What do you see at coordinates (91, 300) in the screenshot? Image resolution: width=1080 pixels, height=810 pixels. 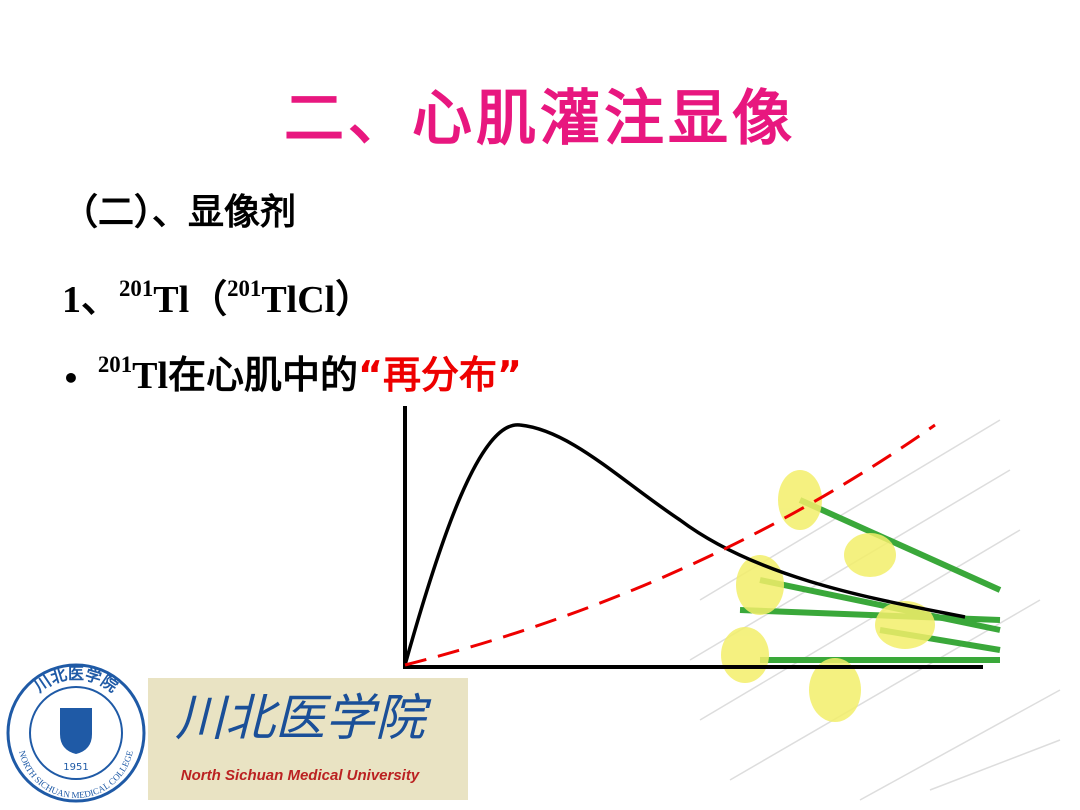 I see `number: 1、` at bounding box center [91, 300].